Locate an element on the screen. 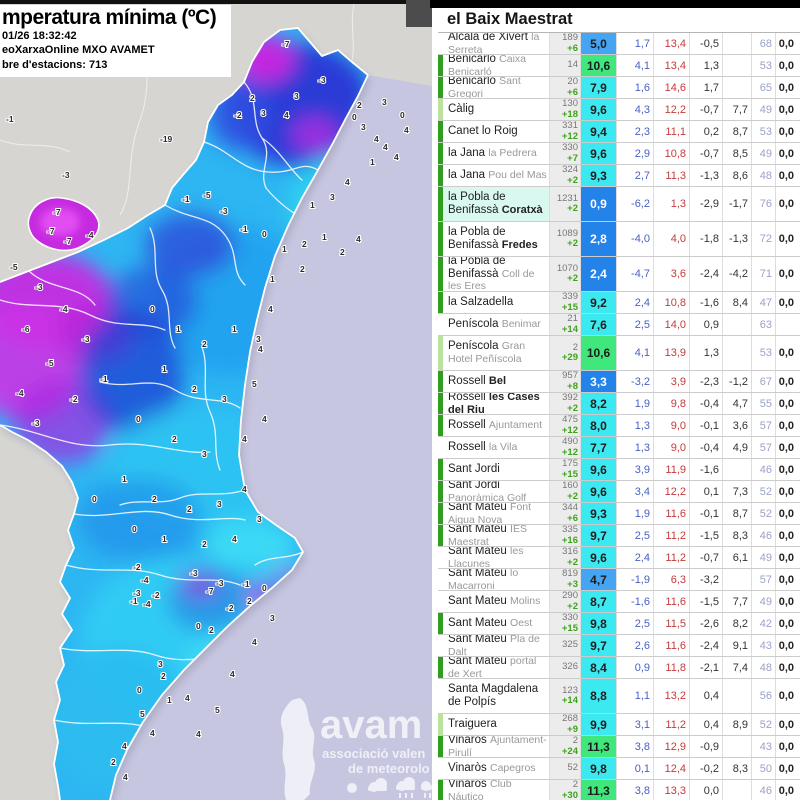 Image resolution: width=800 pixels, height=800 pixels. temp-min: 2,9 is located at coordinates (634, 153).